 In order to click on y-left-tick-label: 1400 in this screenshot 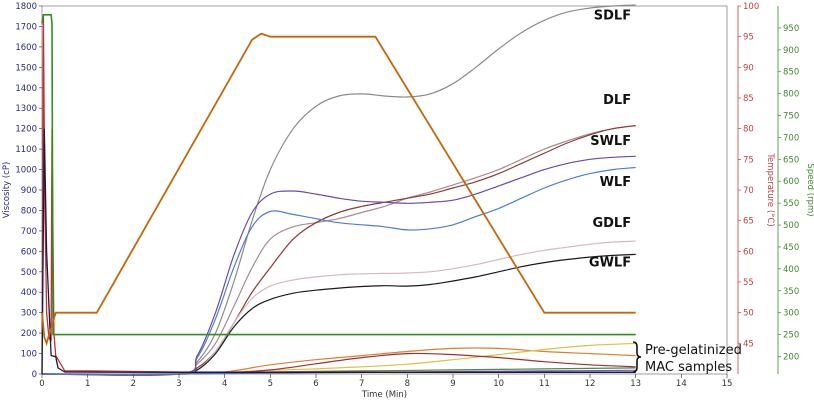, I will do `click(26, 89)`.